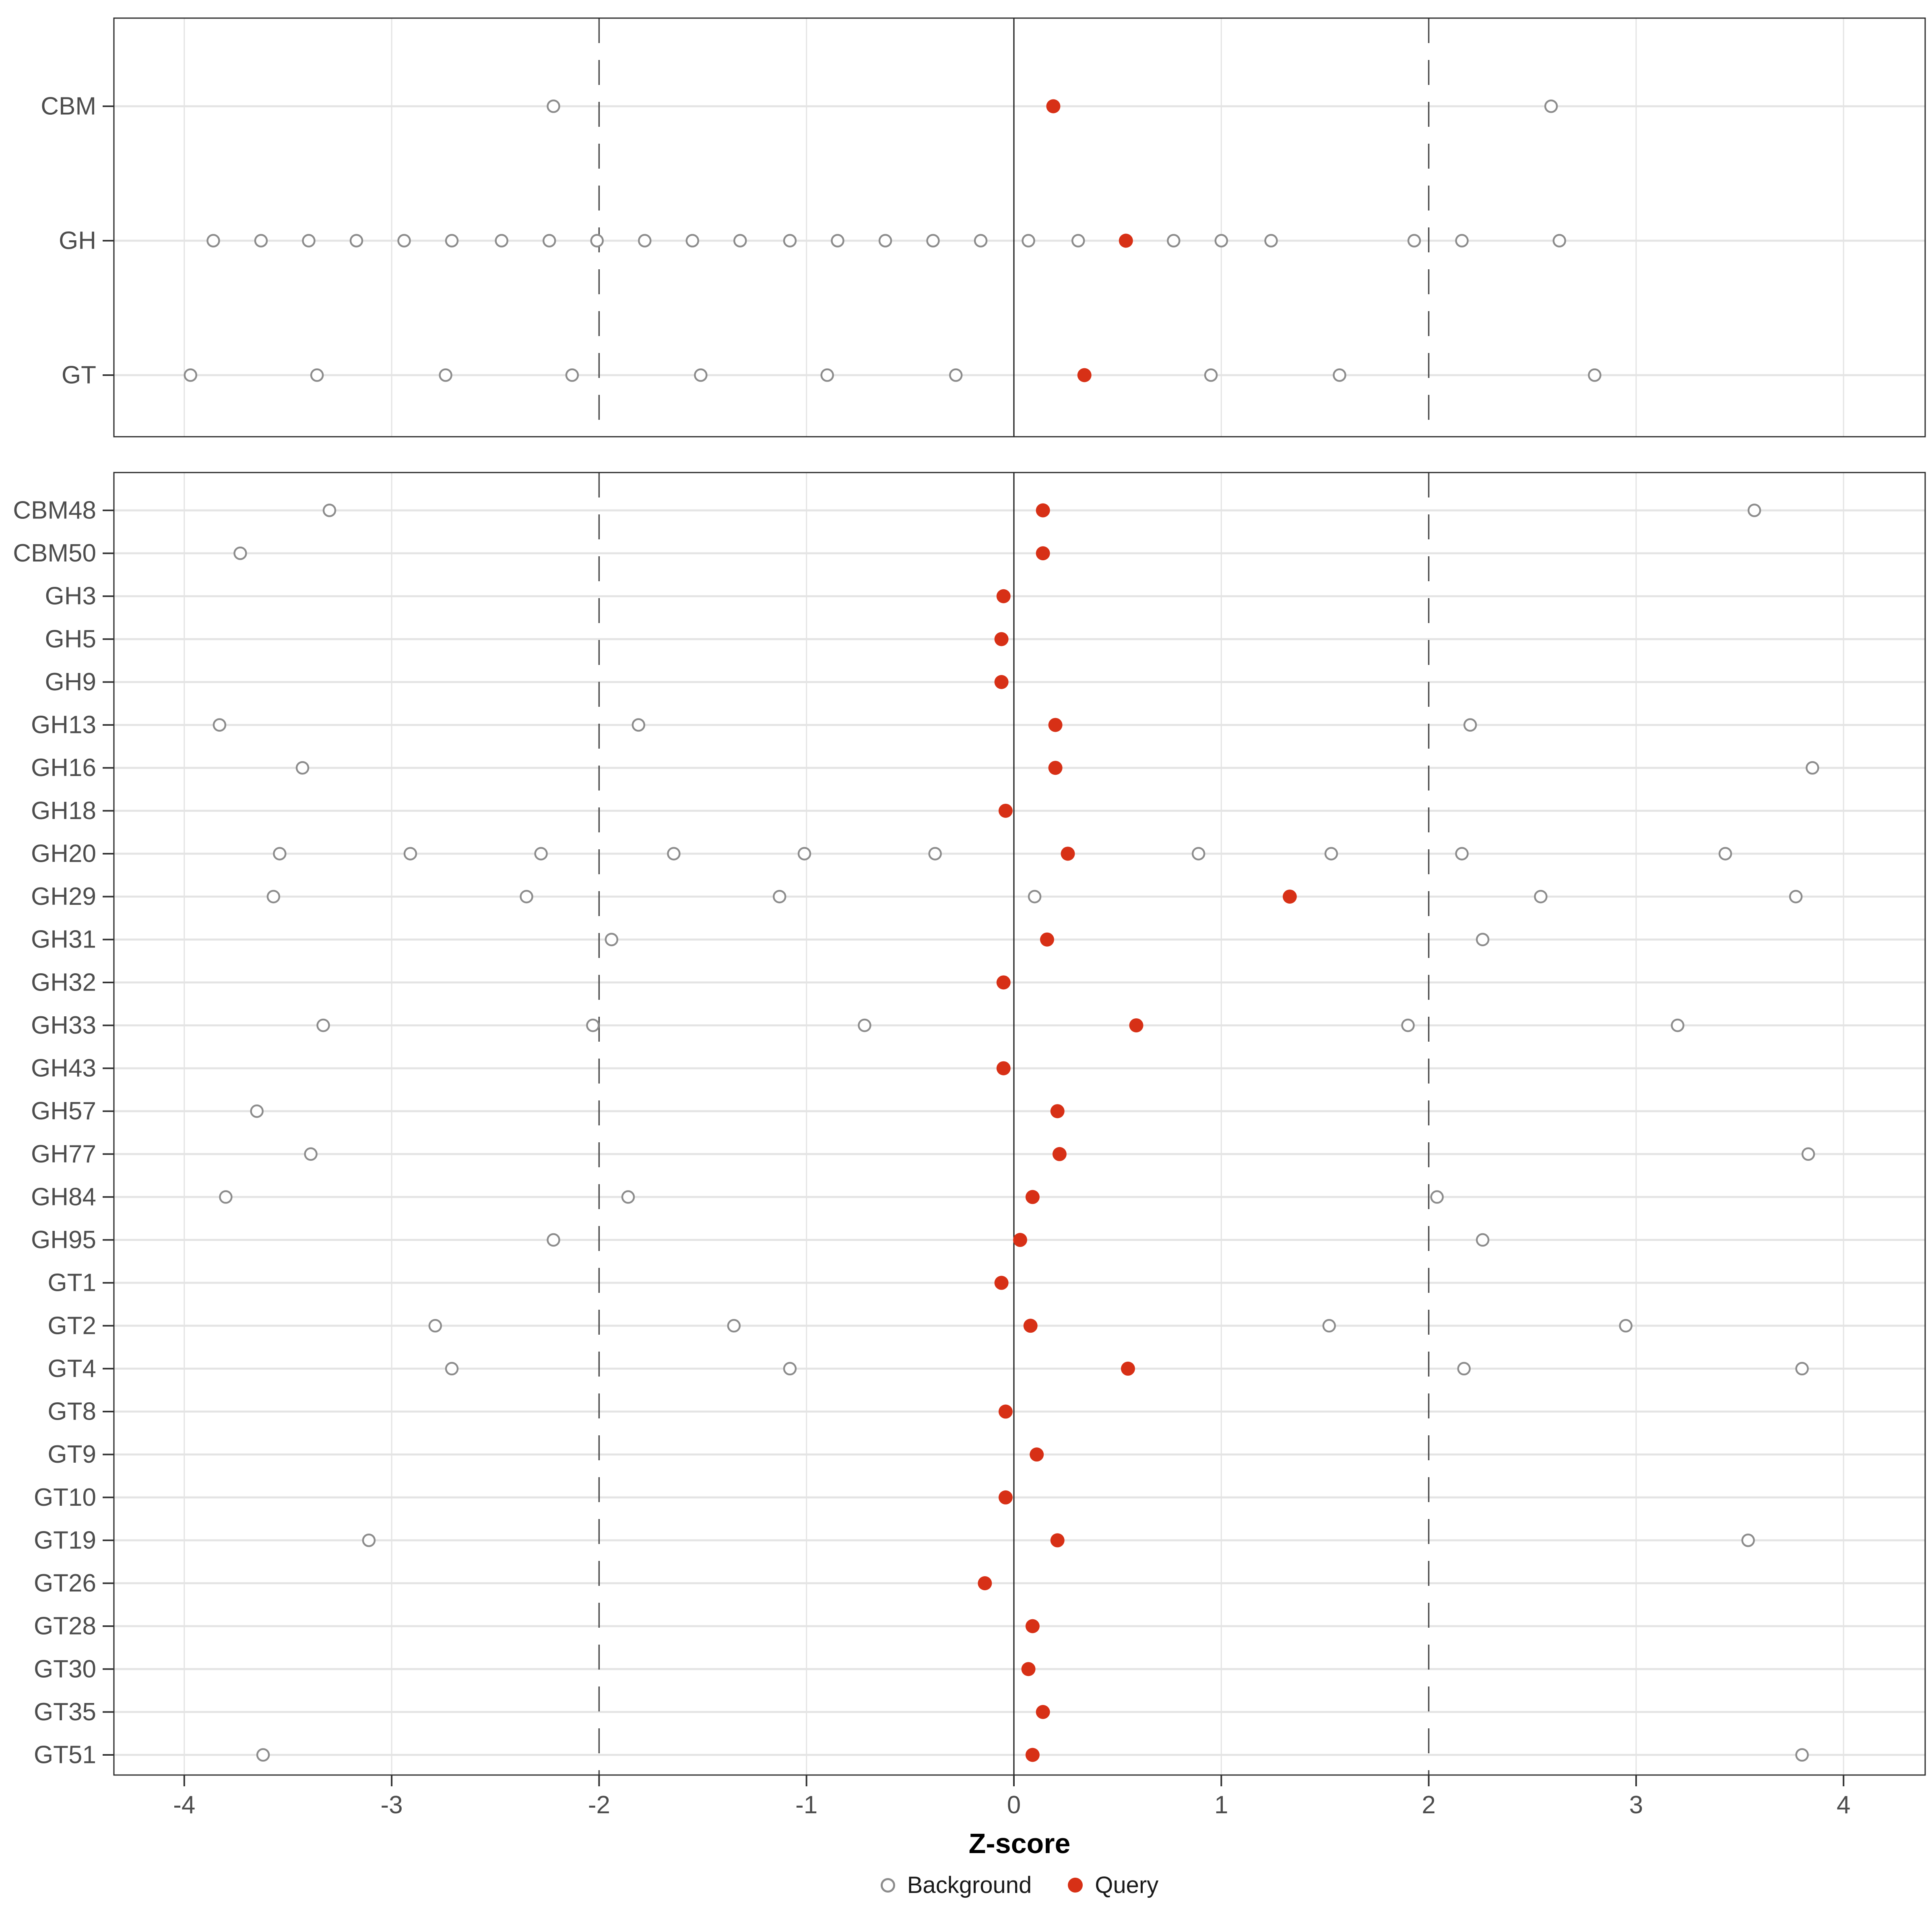 Image resolution: width=1932 pixels, height=1932 pixels. What do you see at coordinates (63, 853) in the screenshot?
I see `y-axis-label: GH20` at bounding box center [63, 853].